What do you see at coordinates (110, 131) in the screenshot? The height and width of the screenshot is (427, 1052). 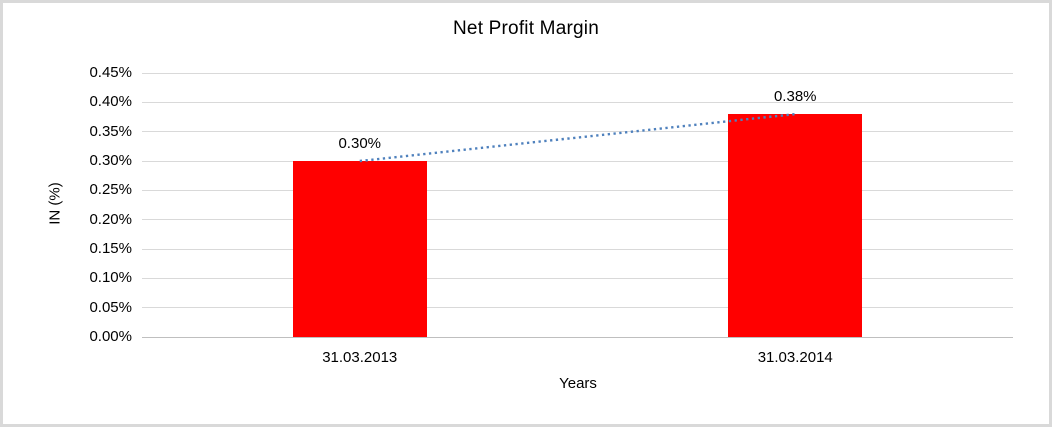 I see `y-tick-label: 0.35%` at bounding box center [110, 131].